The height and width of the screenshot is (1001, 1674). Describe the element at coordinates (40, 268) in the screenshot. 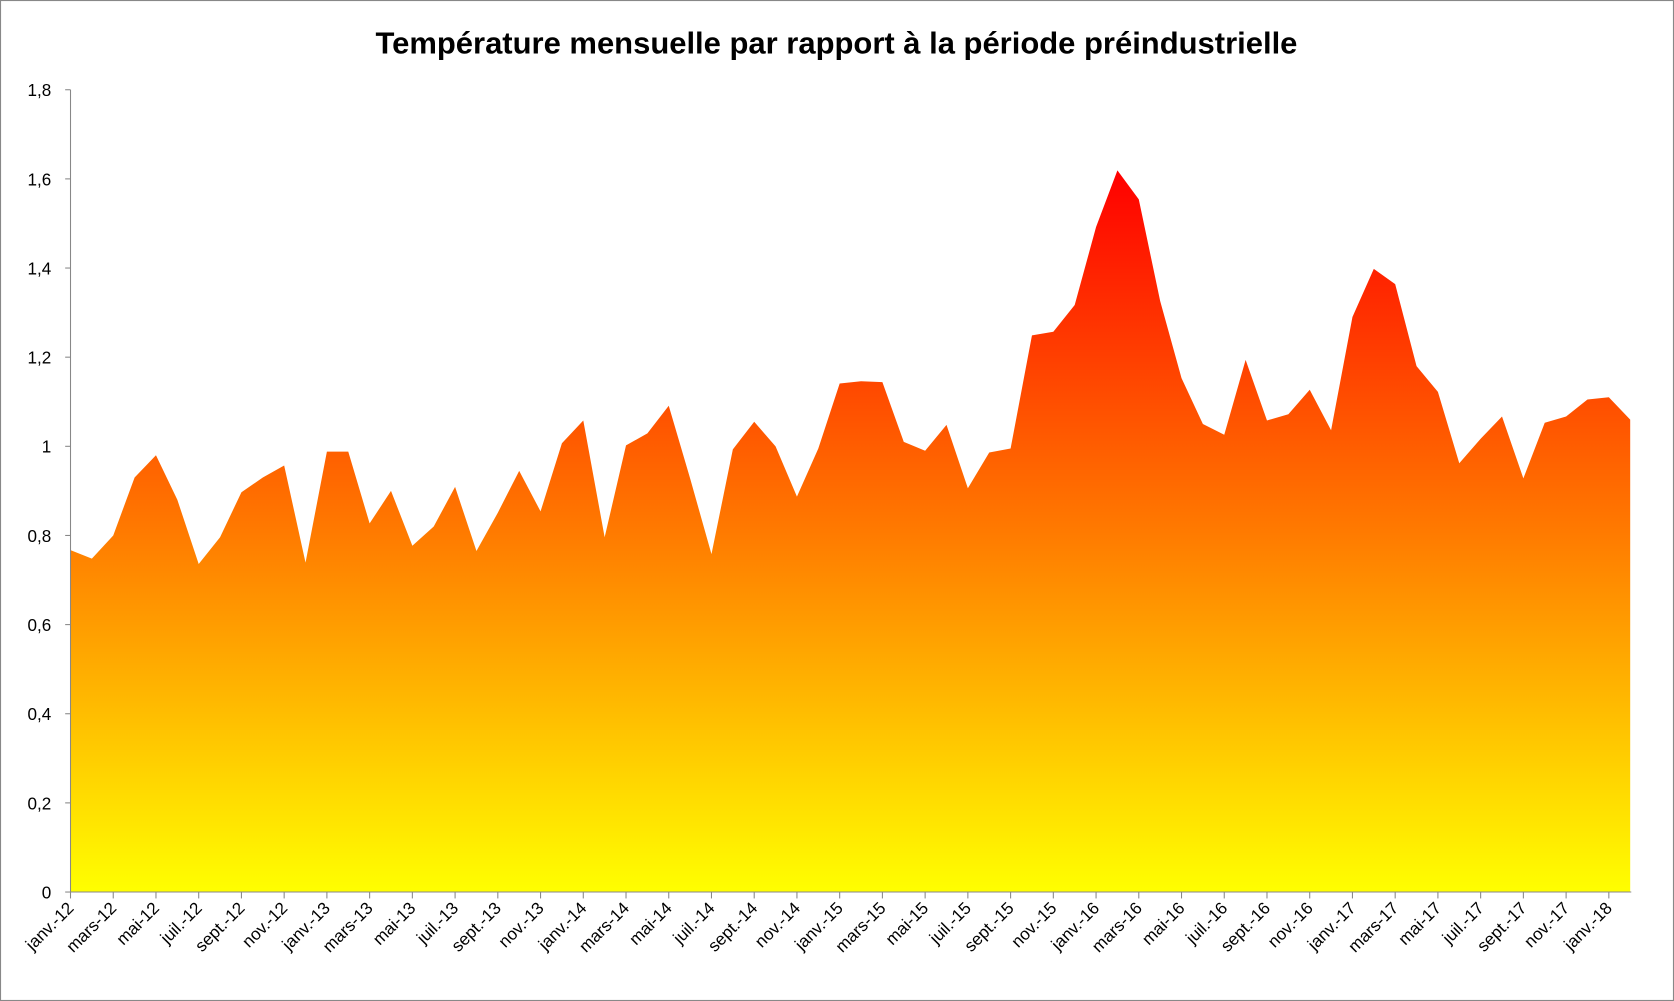

I see `y-tick-label: 1,4` at that location.